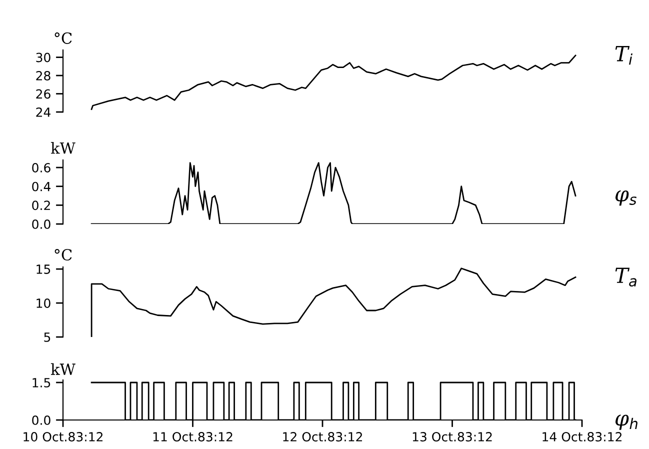  What do you see at coordinates (43, 75) in the screenshot?
I see `y-tick-label: 28` at bounding box center [43, 75].